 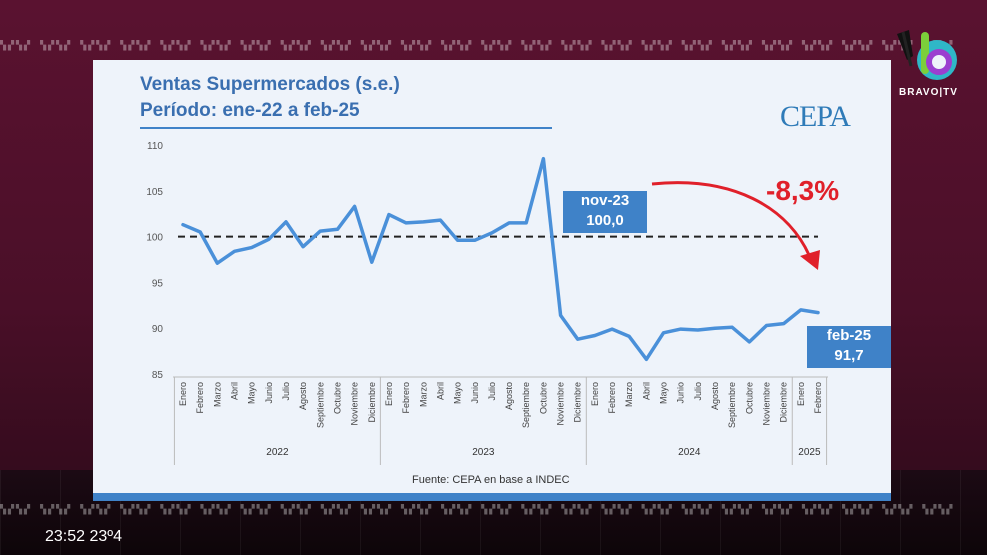 What do you see at coordinates (270, 84) in the screenshot?
I see `chart-title: Ventas Supermercados (s.e.)` at bounding box center [270, 84].